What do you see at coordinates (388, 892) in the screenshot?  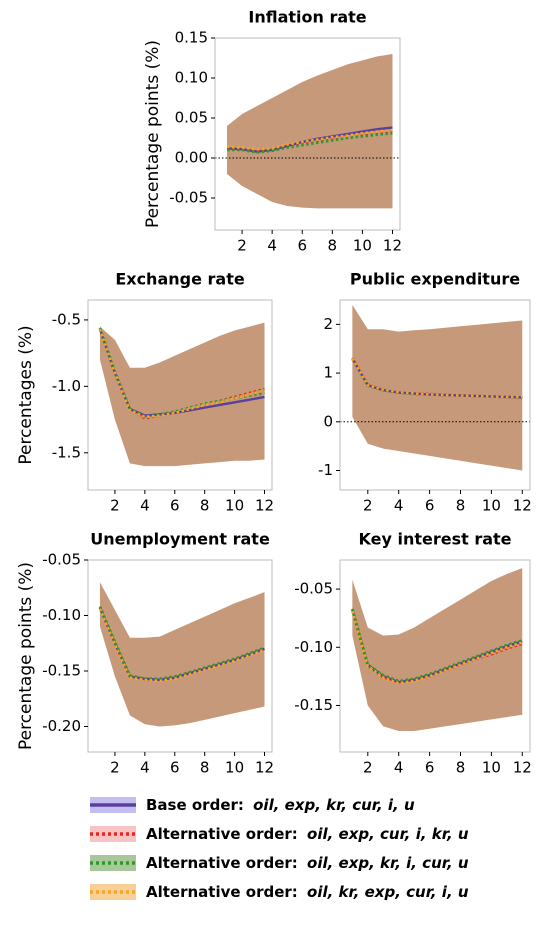 I see `legend-order: oil, kr, exp, cur, i, u` at bounding box center [388, 892].